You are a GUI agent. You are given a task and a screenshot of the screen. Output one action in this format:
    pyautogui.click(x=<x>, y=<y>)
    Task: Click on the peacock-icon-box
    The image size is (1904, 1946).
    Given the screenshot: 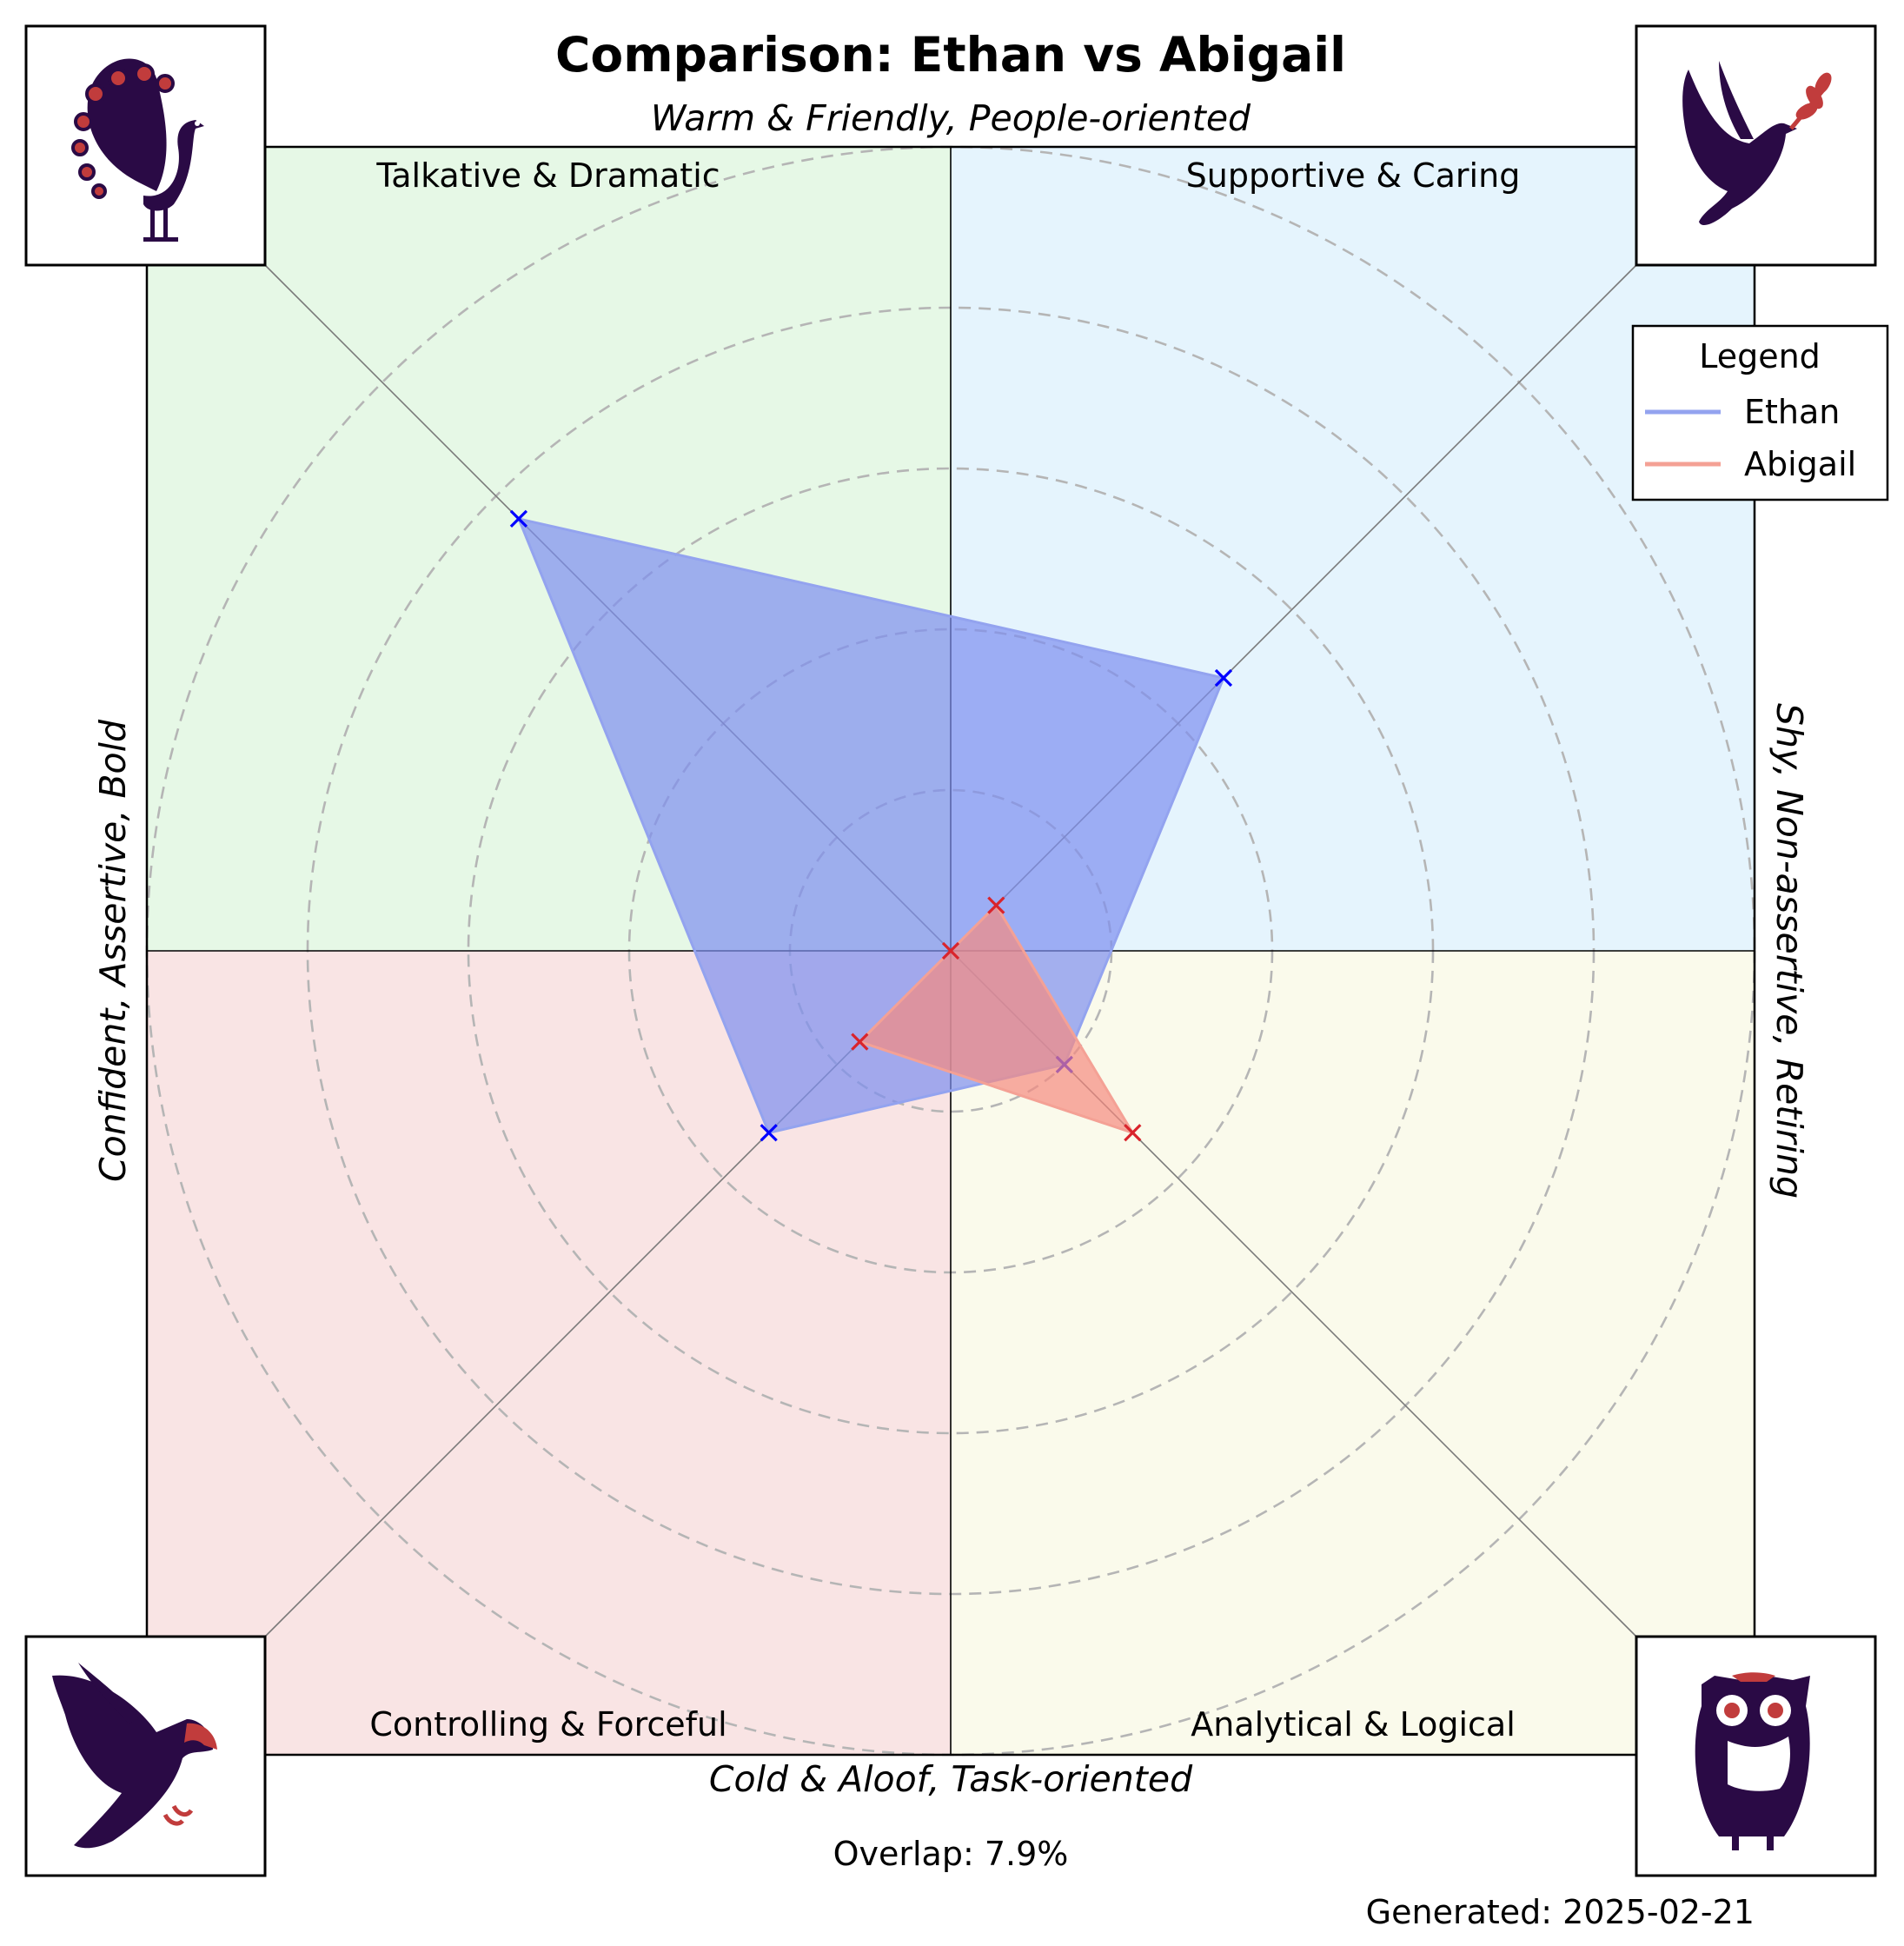 What is the action you would take?
    pyautogui.click(x=145, y=145)
    